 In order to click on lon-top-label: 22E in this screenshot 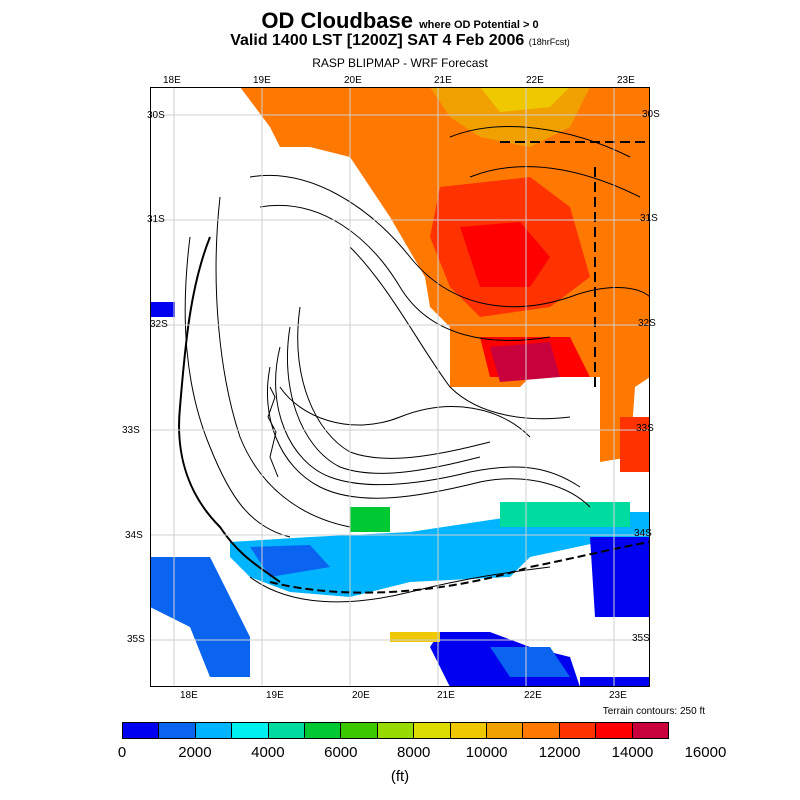, I will do `click(535, 80)`.